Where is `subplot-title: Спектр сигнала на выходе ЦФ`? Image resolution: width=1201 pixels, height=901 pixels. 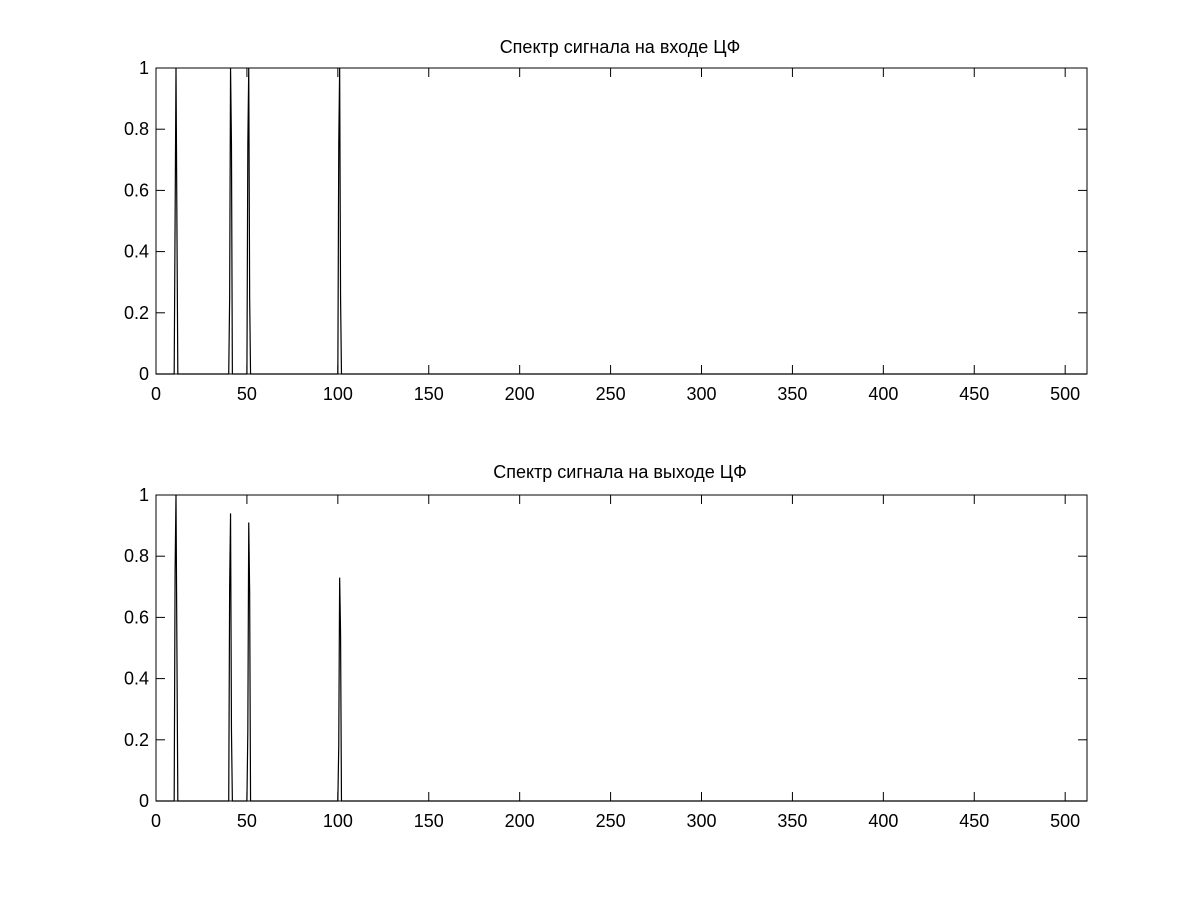
subplot-title: Спектр сигнала на выходе ЦФ is located at coordinates (620, 472).